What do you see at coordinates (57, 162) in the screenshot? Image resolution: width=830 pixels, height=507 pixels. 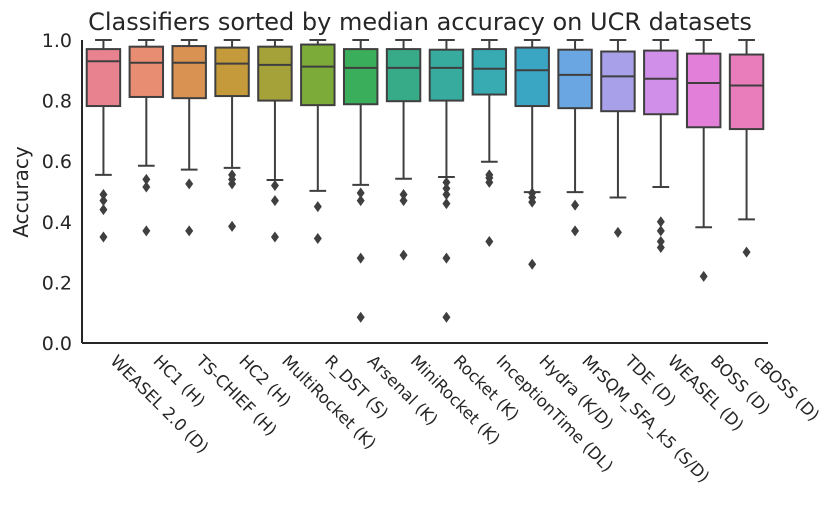 I see `y-tick-label: 0.6` at bounding box center [57, 162].